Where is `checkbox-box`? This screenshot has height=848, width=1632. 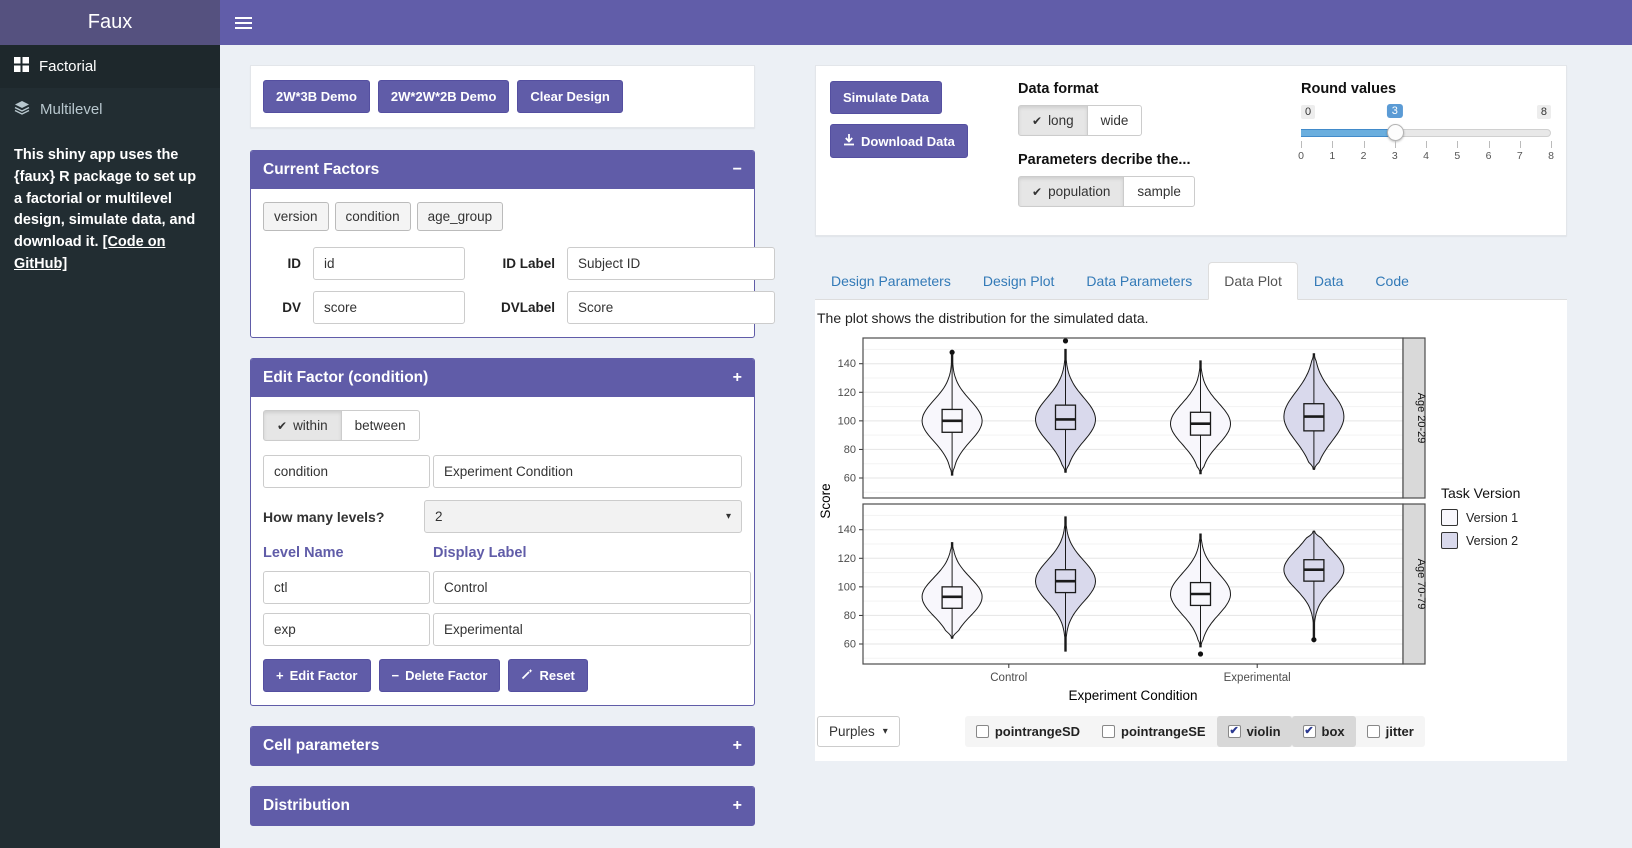 checkbox-box is located at coordinates (1373, 731).